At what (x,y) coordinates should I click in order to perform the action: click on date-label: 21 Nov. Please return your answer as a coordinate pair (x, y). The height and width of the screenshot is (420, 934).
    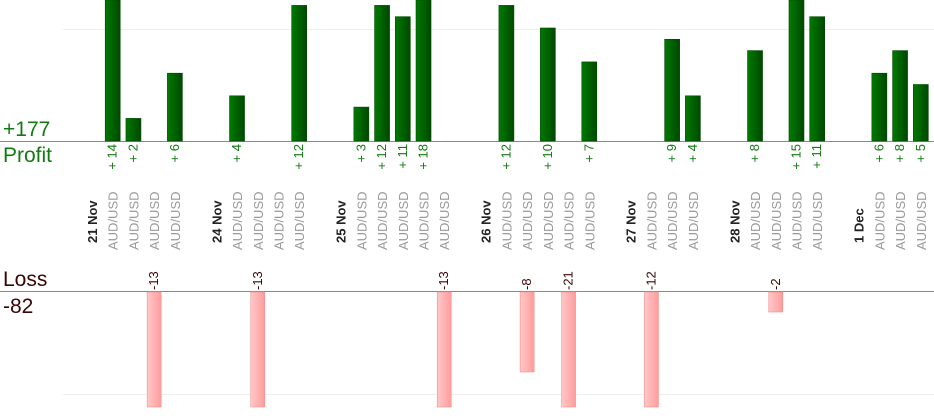
    Looking at the image, I should click on (92, 221).